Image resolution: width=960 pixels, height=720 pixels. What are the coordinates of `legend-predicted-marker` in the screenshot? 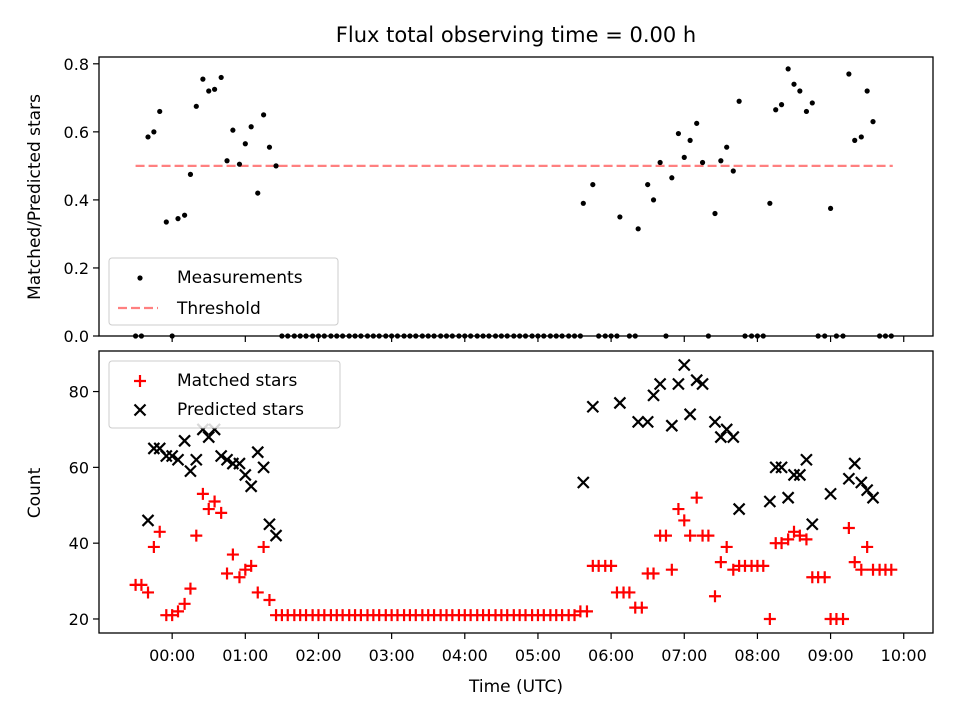 It's located at (140, 410).